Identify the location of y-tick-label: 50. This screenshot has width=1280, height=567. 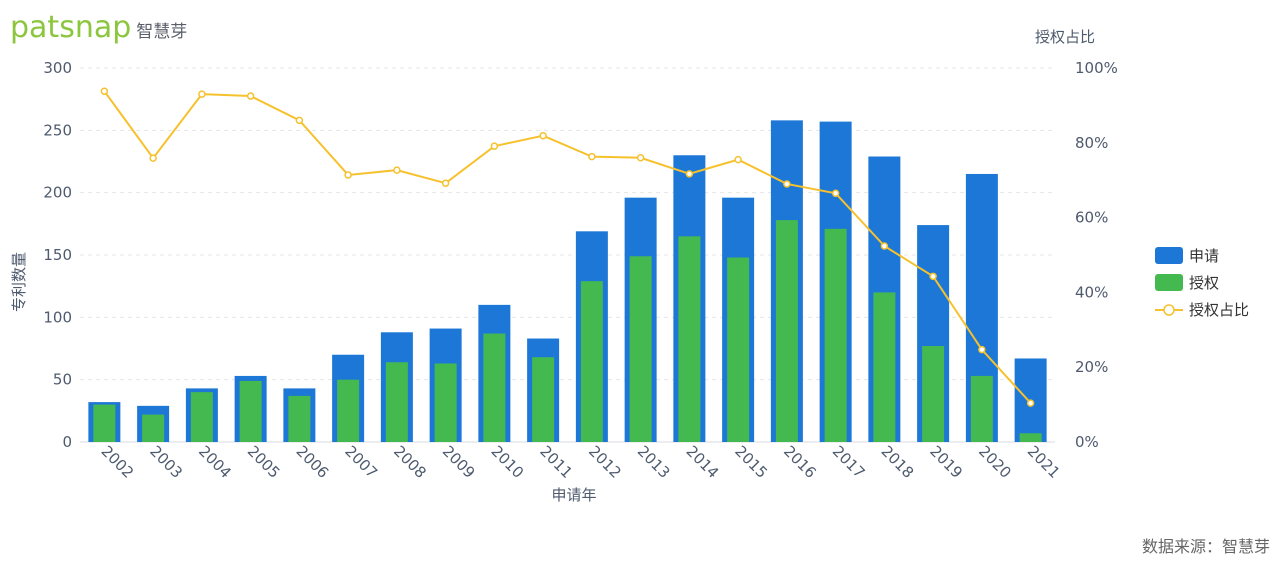
(62, 380).